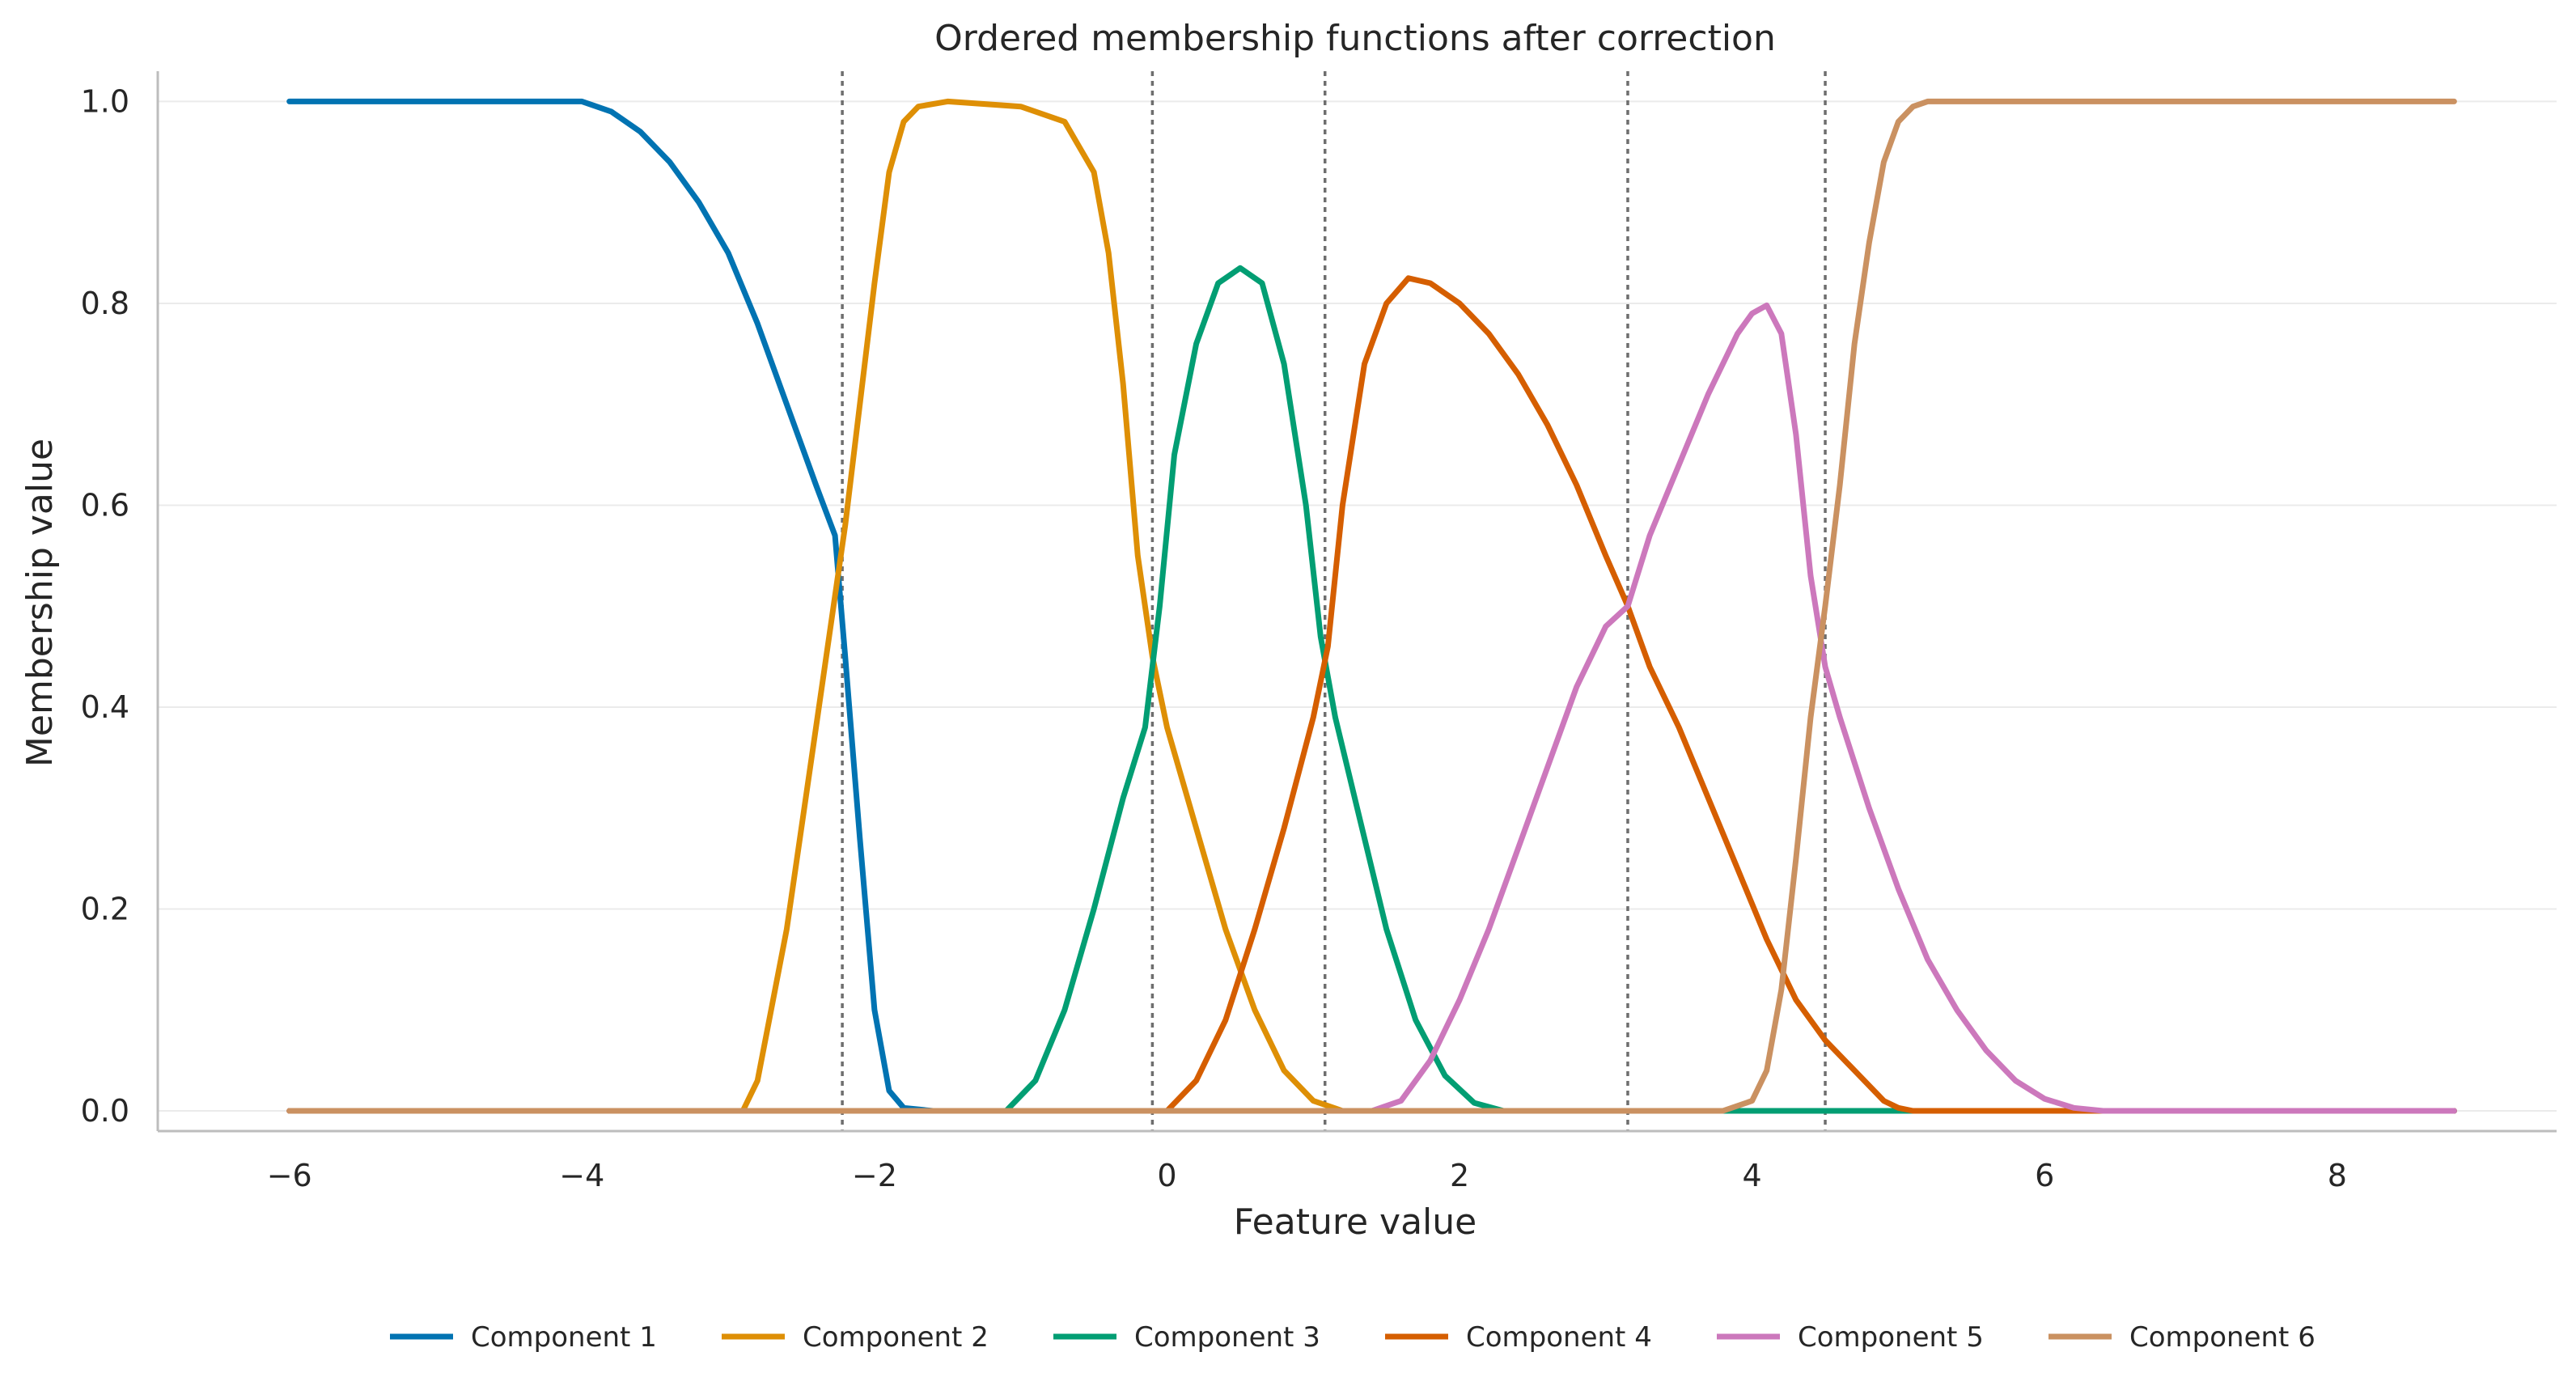 This screenshot has width=2576, height=1390. I want to click on y-tick-label: 0.6, so click(105, 505).